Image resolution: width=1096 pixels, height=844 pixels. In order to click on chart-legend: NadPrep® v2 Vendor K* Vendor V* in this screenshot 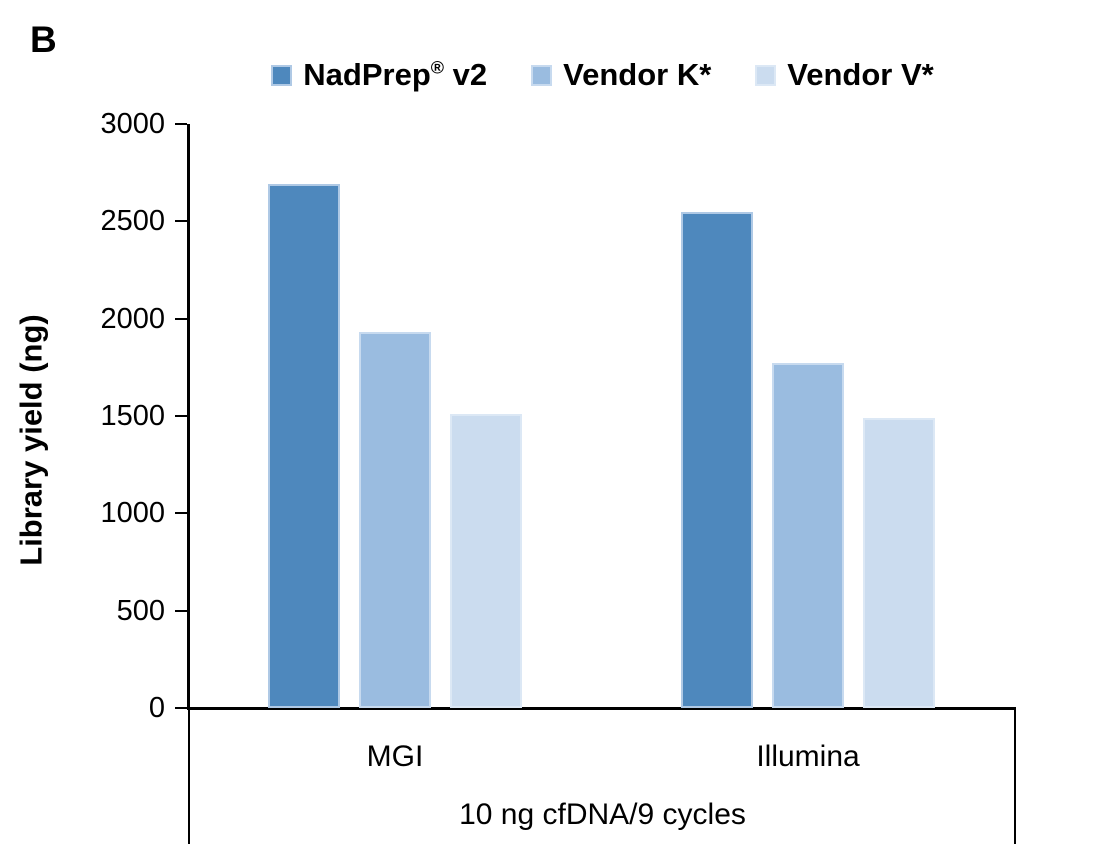, I will do `click(602, 75)`.